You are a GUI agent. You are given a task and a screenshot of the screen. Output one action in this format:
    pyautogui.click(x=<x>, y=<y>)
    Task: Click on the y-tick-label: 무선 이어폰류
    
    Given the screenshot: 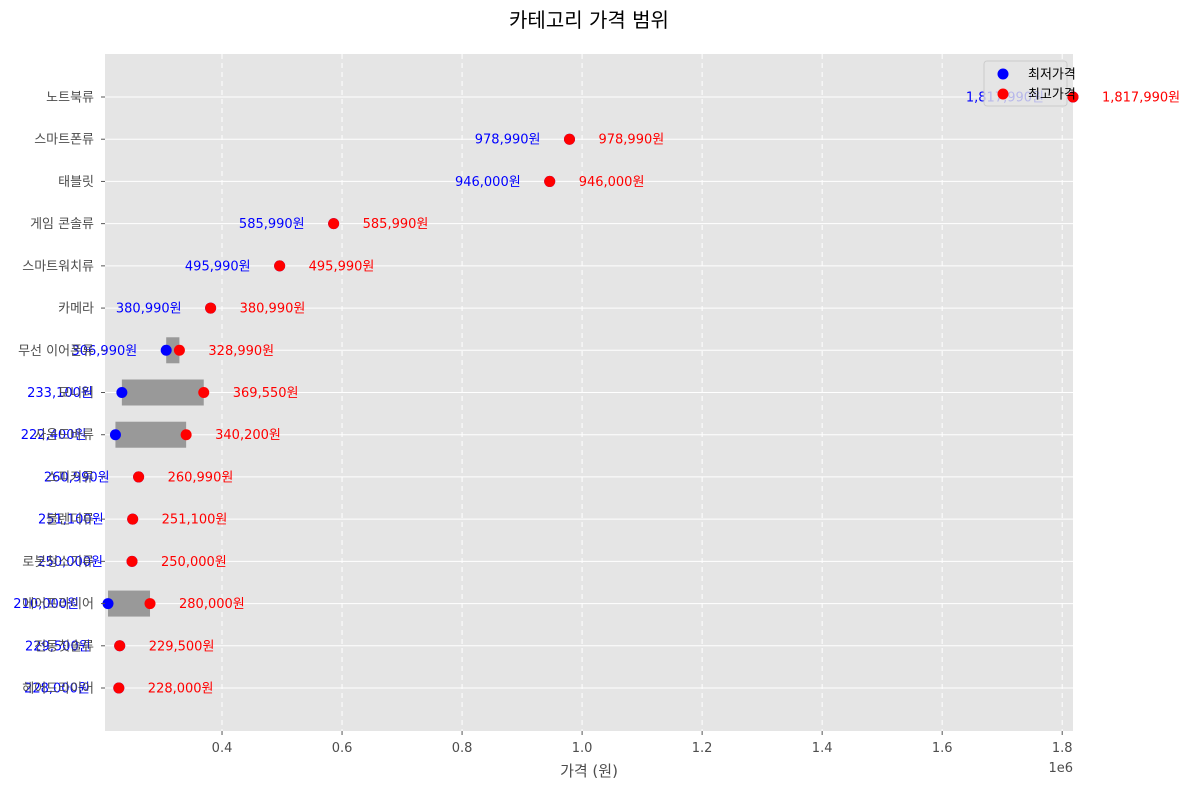 What is the action you would take?
    pyautogui.click(x=56, y=351)
    